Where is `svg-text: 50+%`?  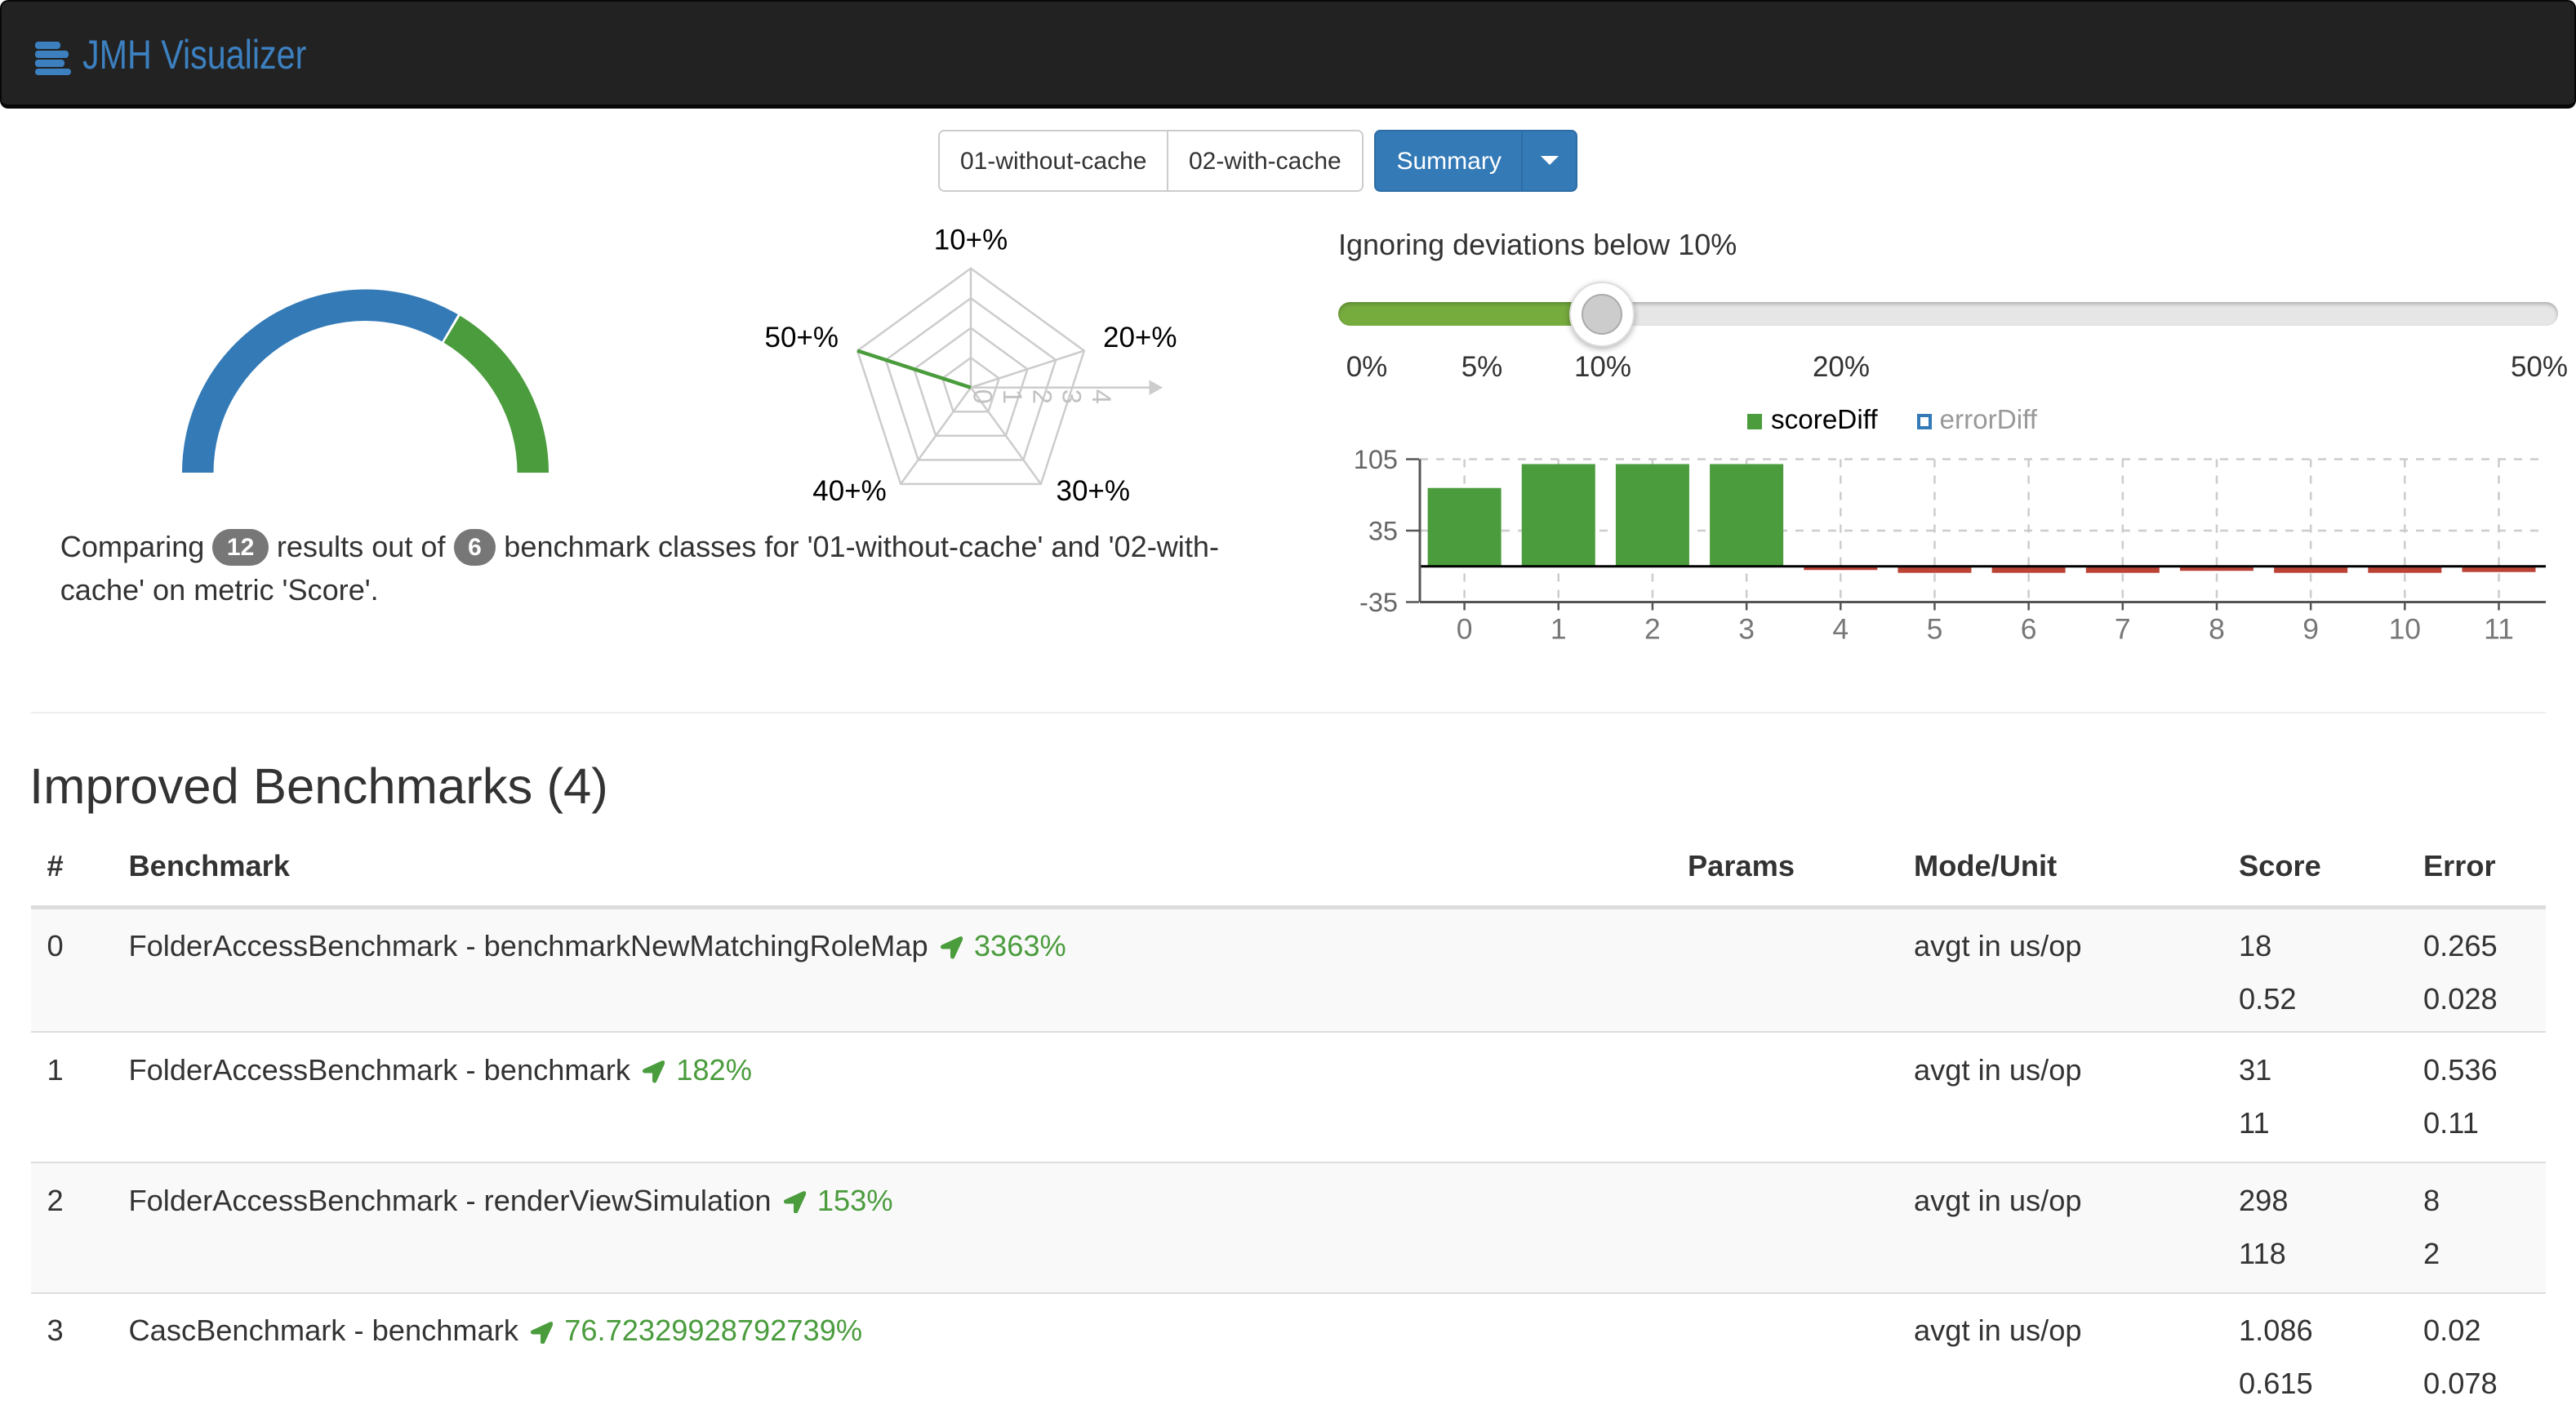 svg-text: 50+% is located at coordinates (802, 337).